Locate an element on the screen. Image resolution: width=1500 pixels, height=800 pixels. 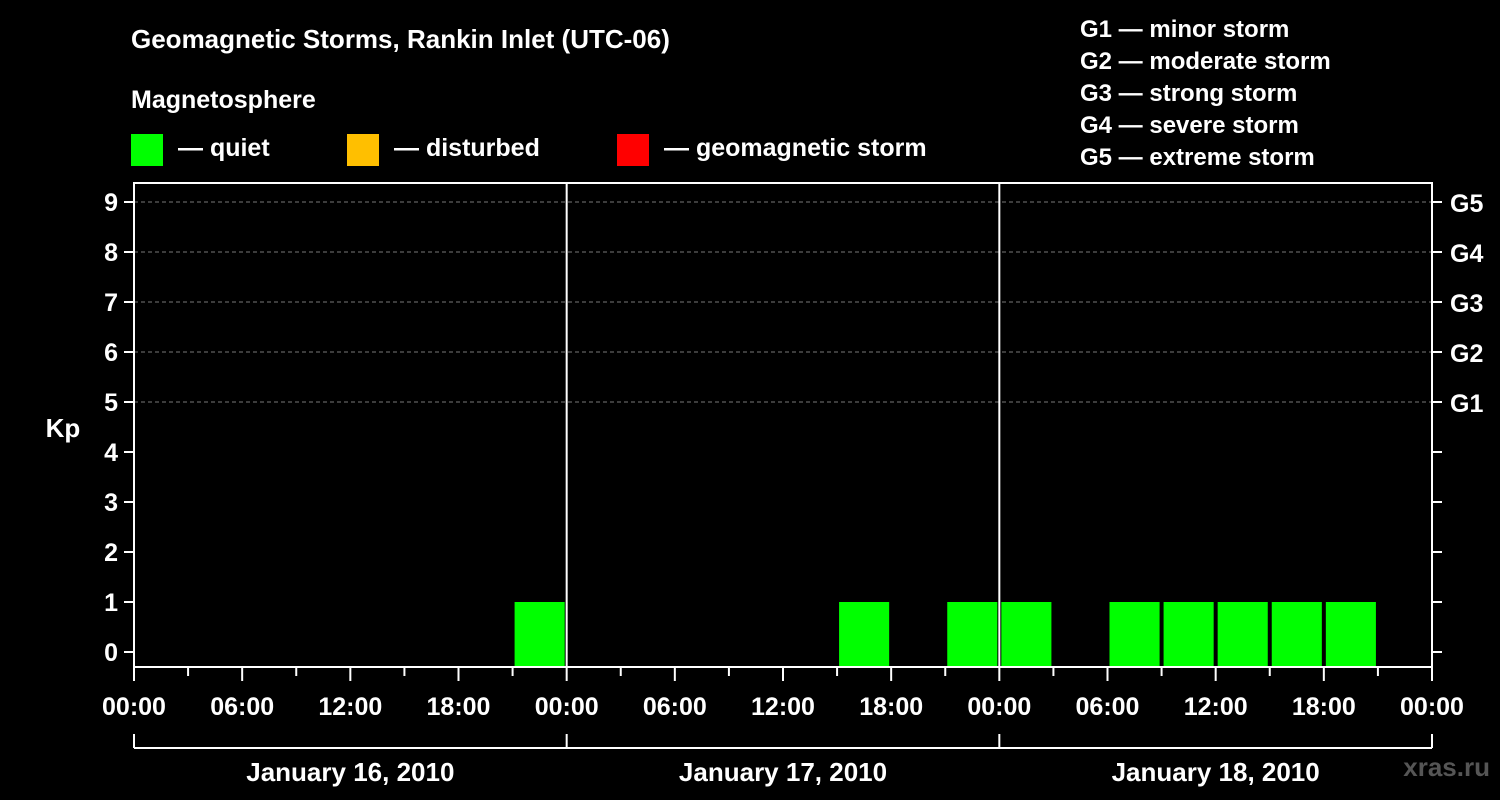
g-axis-label-g4: G4 is located at coordinates (1466, 254).